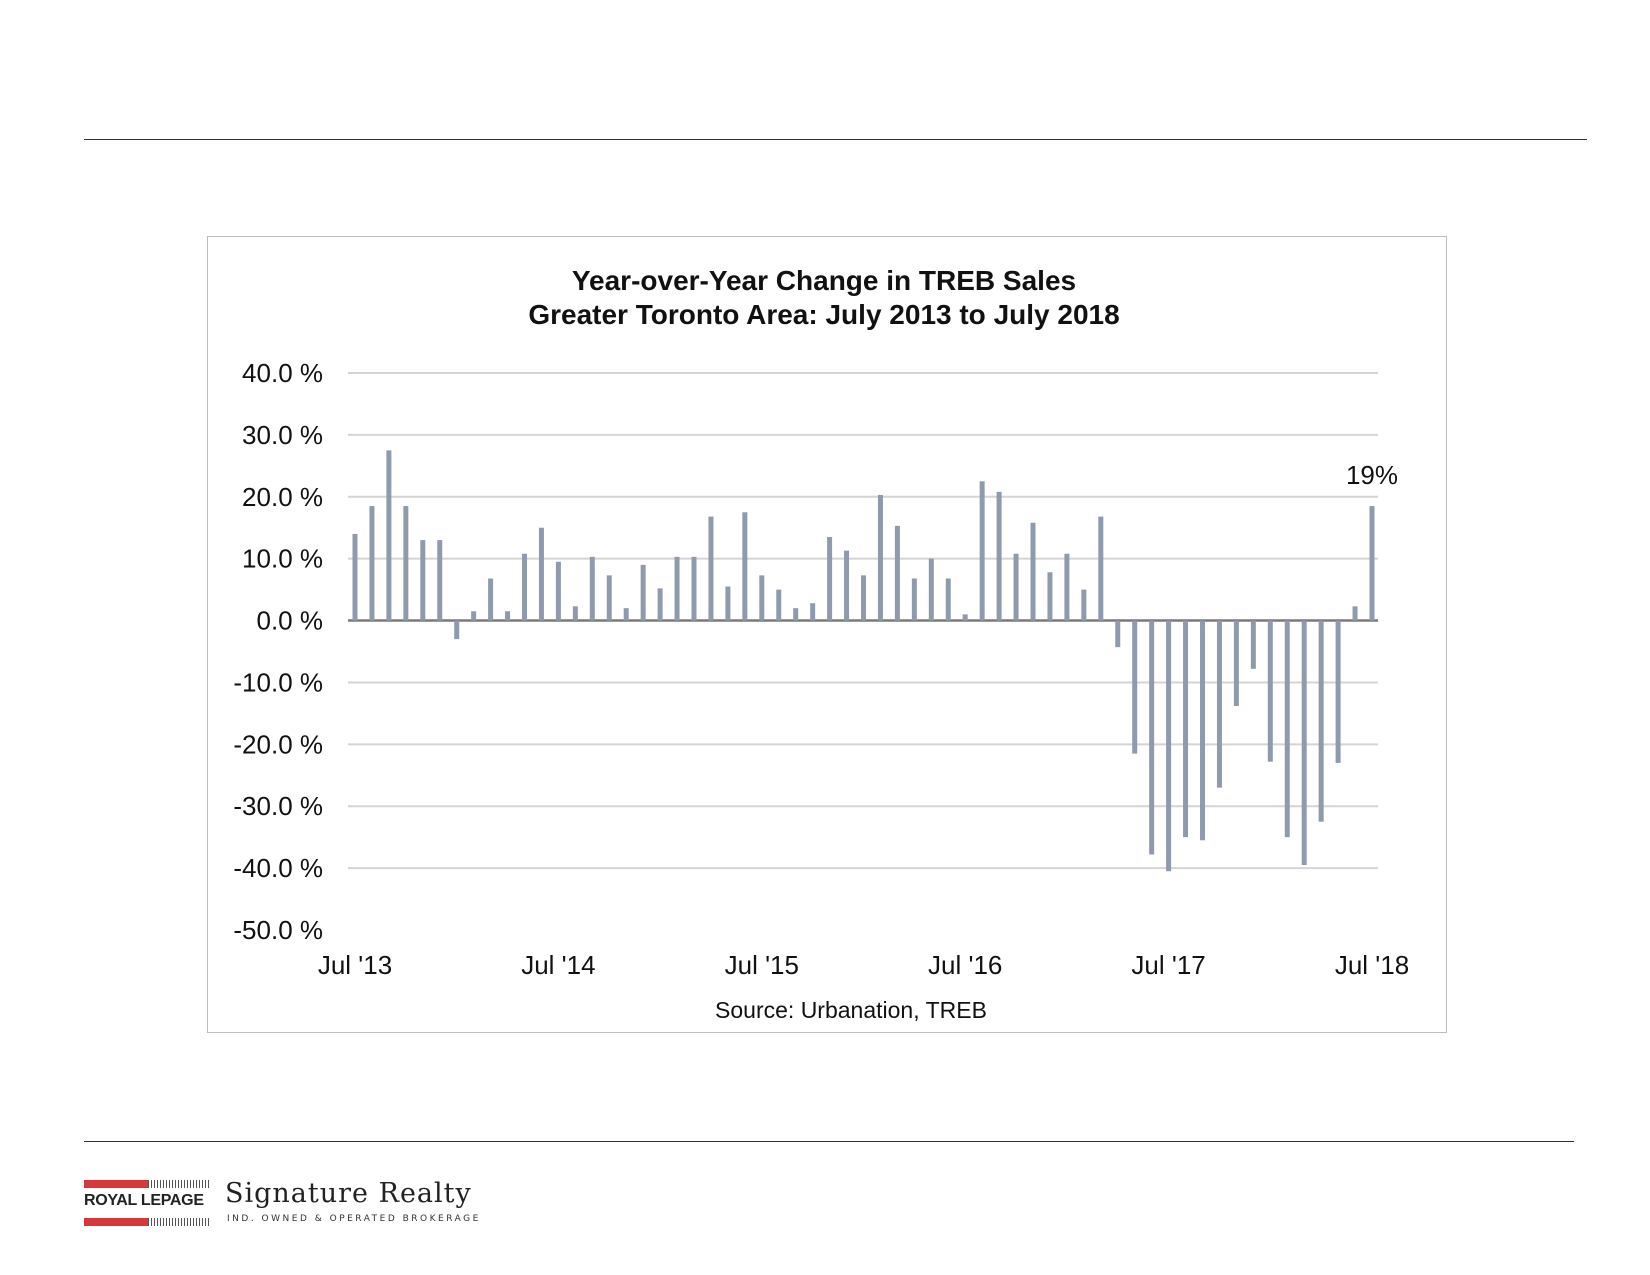 This screenshot has height=1275, width=1650. I want to click on x-tick-label: Jul '14, so click(558, 965).